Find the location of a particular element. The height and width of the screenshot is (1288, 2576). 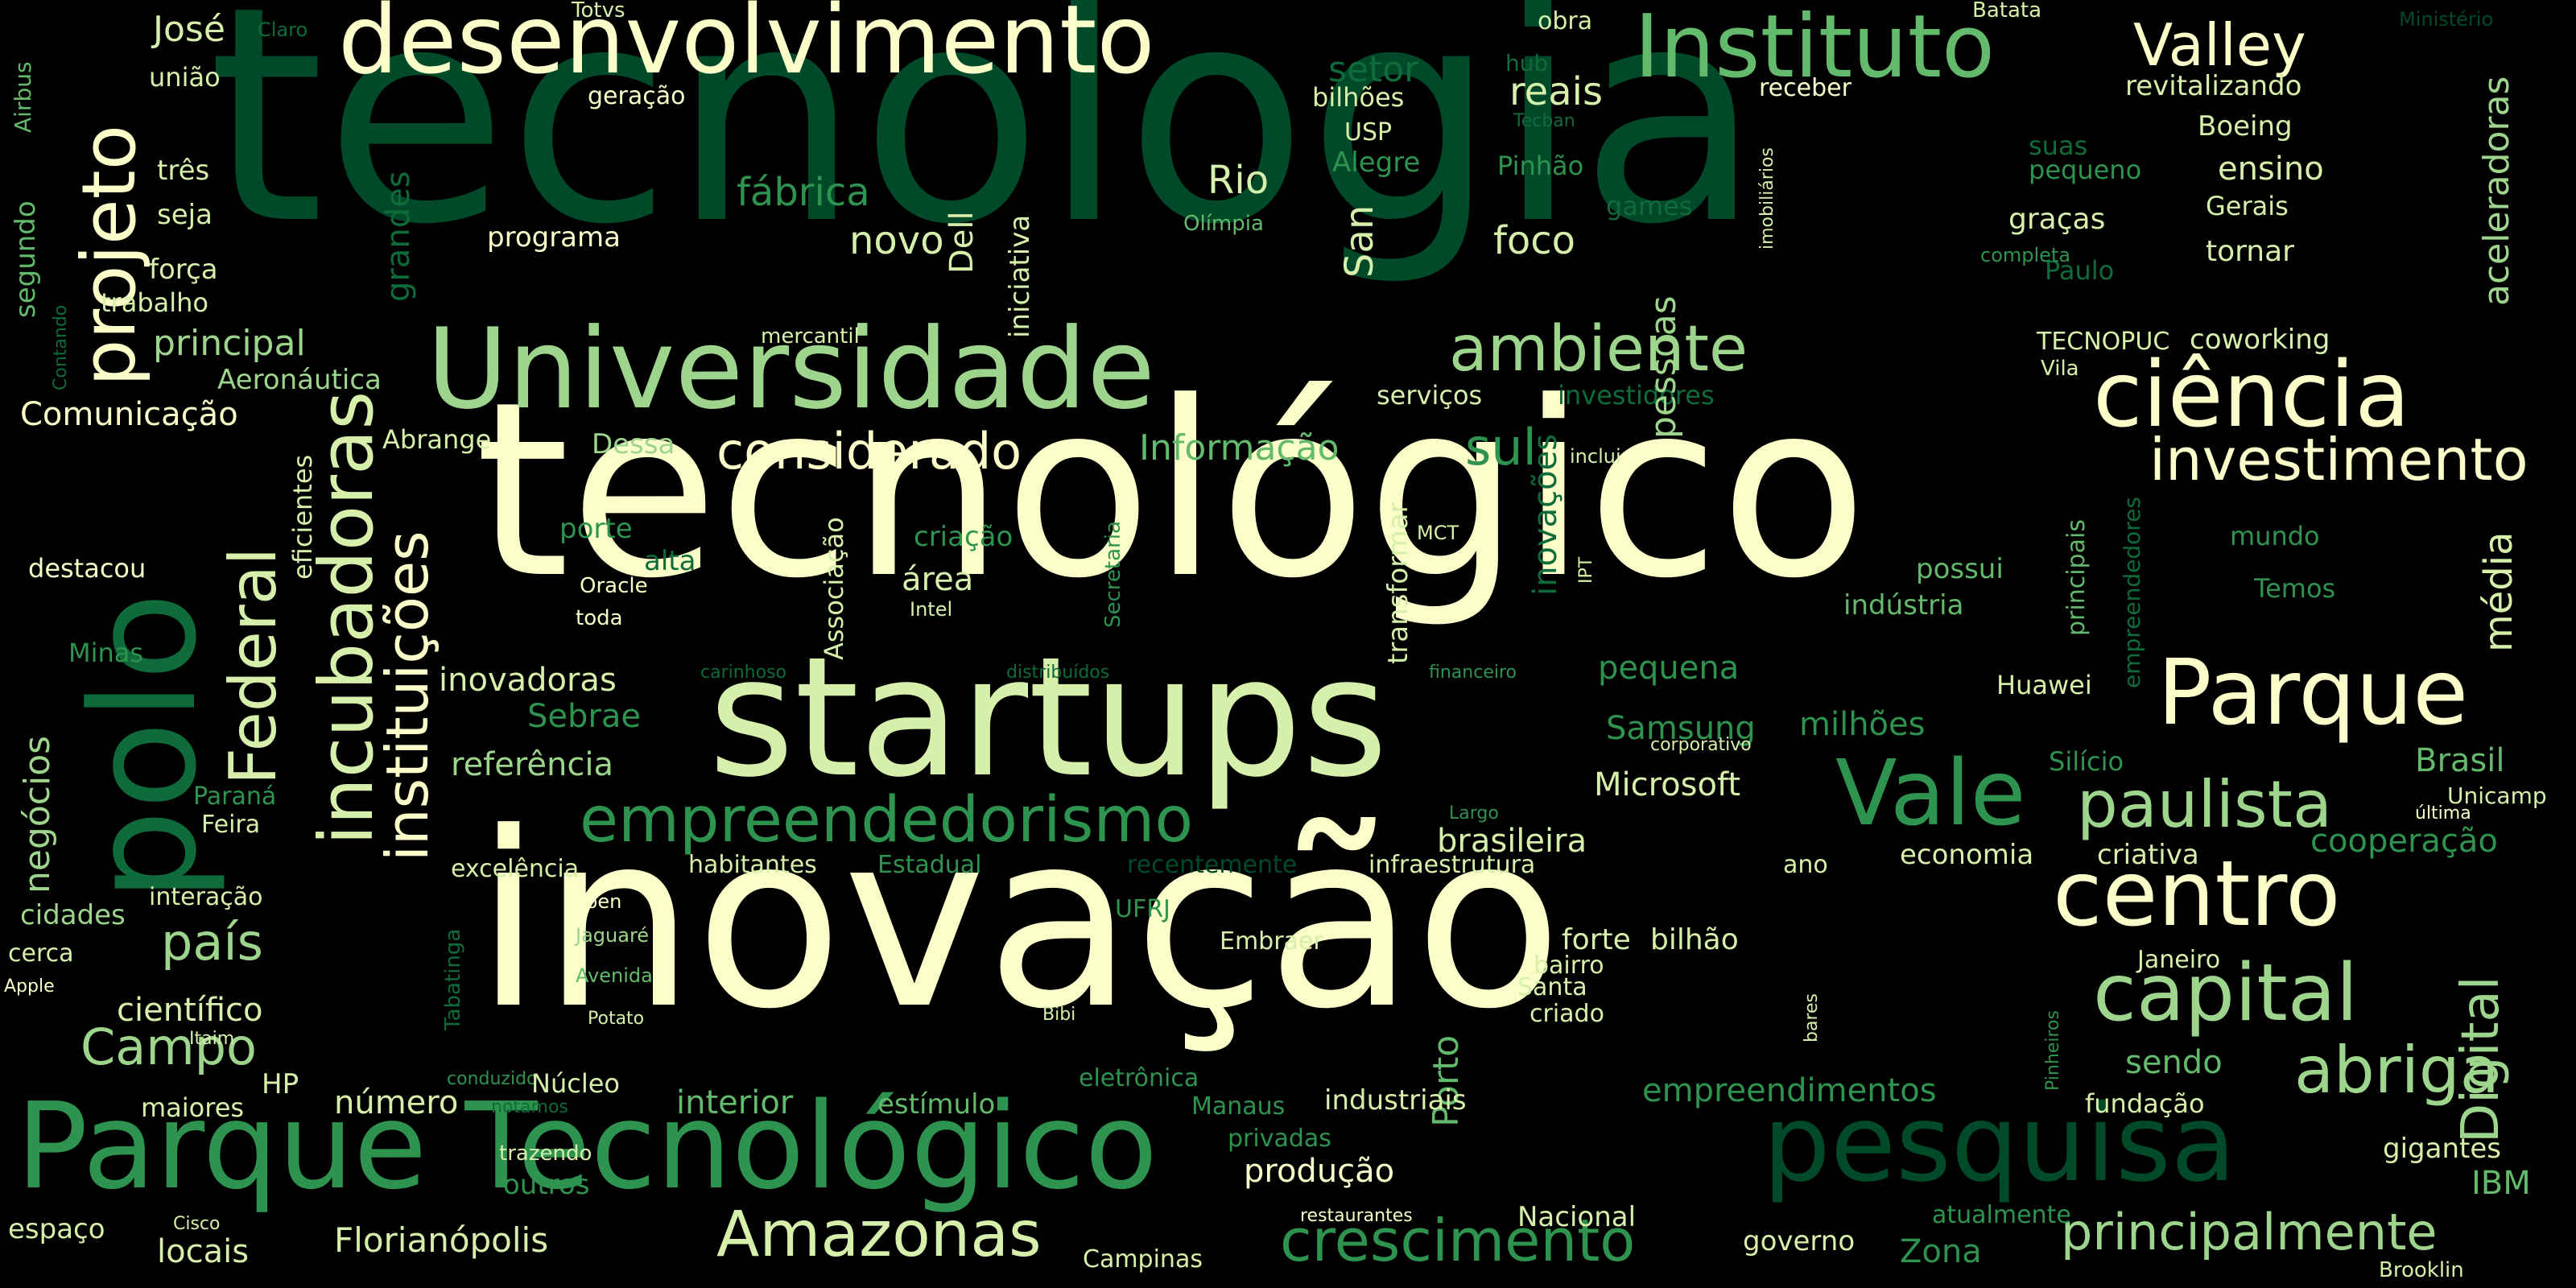

word: indústria is located at coordinates (1903, 605).